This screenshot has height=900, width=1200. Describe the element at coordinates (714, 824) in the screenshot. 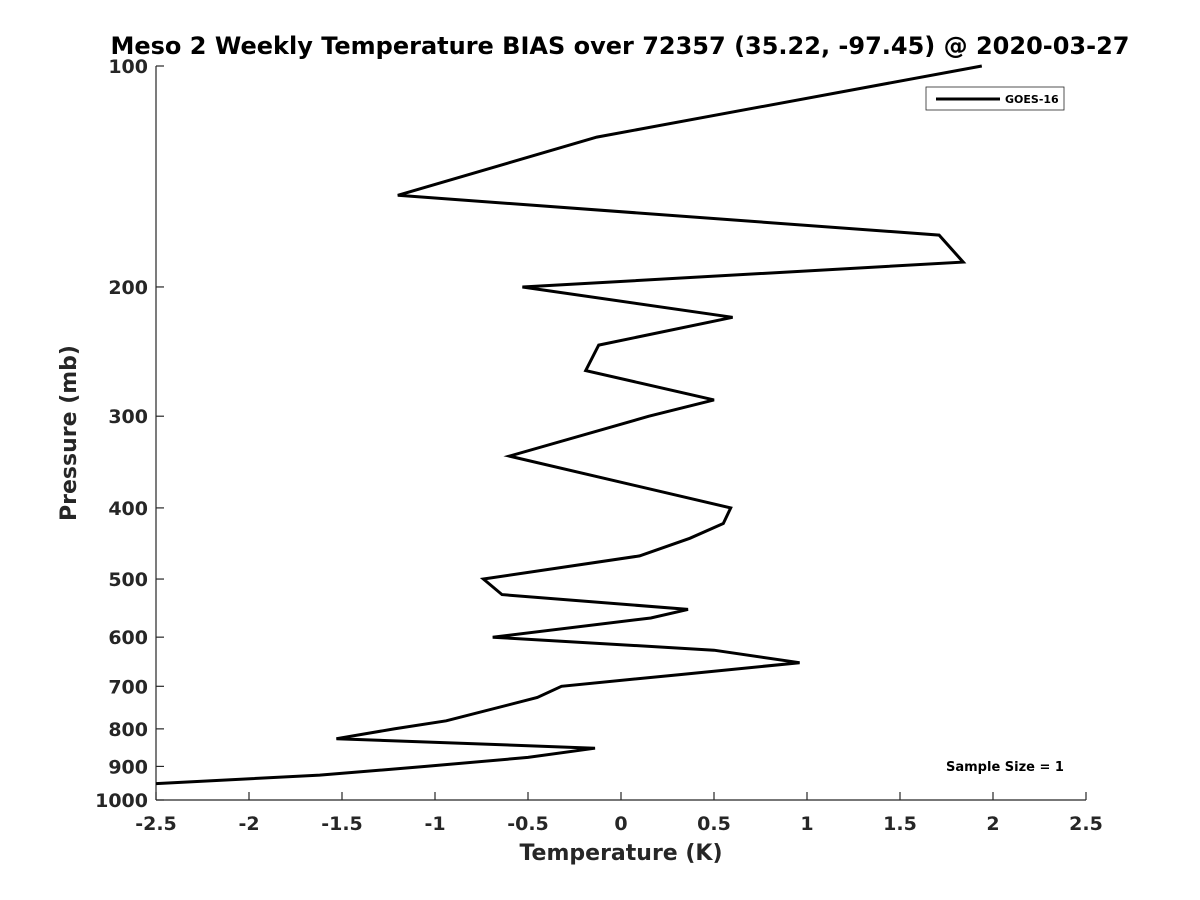

I see `x-tick-label: 0.5` at that location.